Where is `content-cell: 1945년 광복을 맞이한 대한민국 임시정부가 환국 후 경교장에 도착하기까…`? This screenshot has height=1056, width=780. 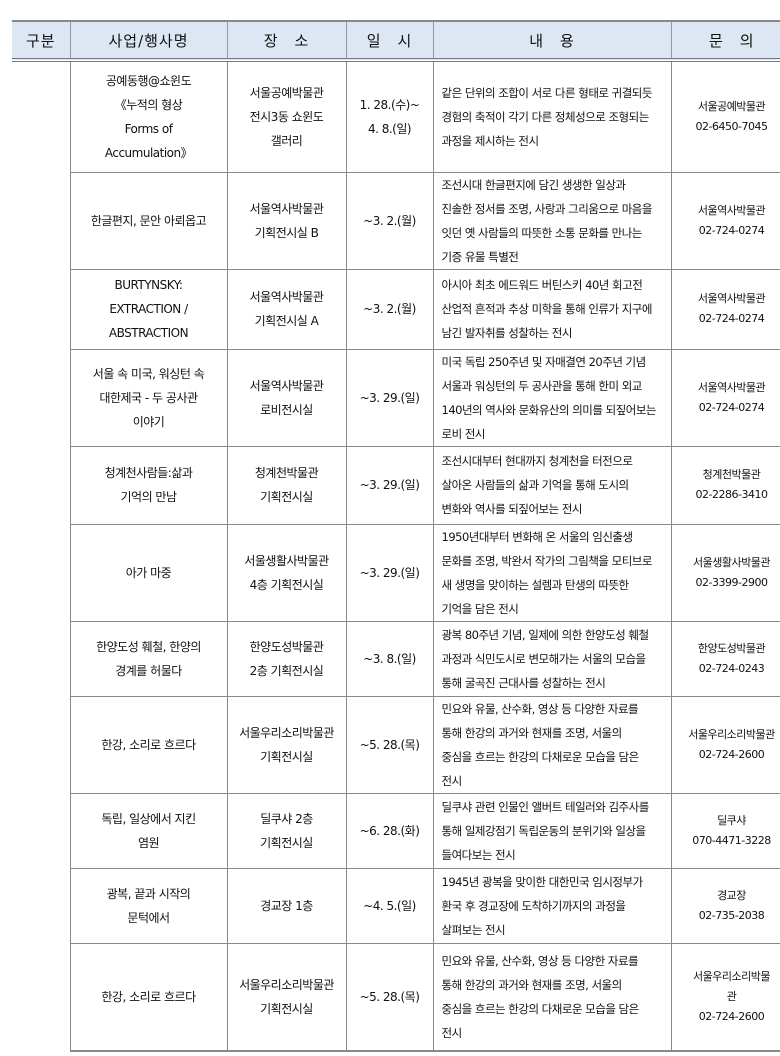 content-cell: 1945년 광복을 맞이한 대한민국 임시정부가 환국 후 경교장에 도착하기까… is located at coordinates (552, 905).